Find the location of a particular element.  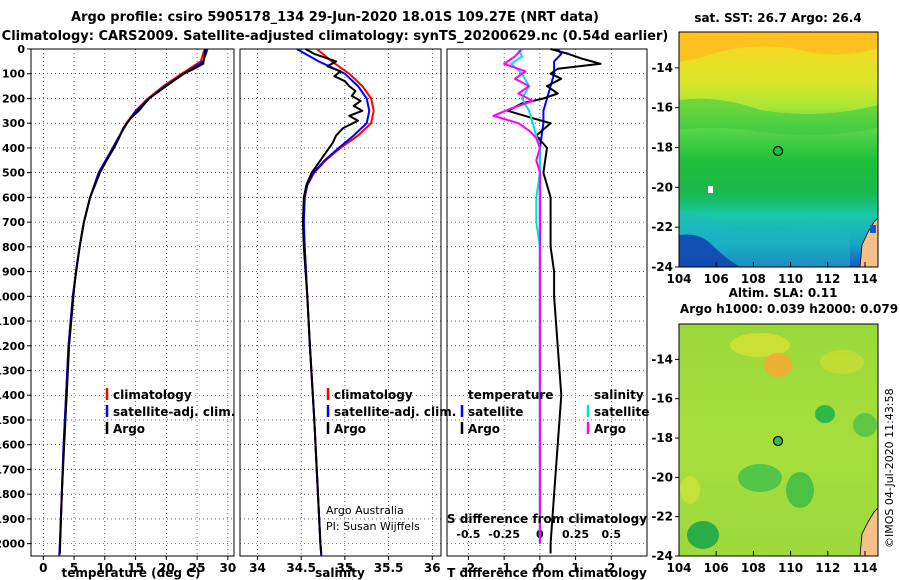

sst-map is located at coordinates (778, 149).